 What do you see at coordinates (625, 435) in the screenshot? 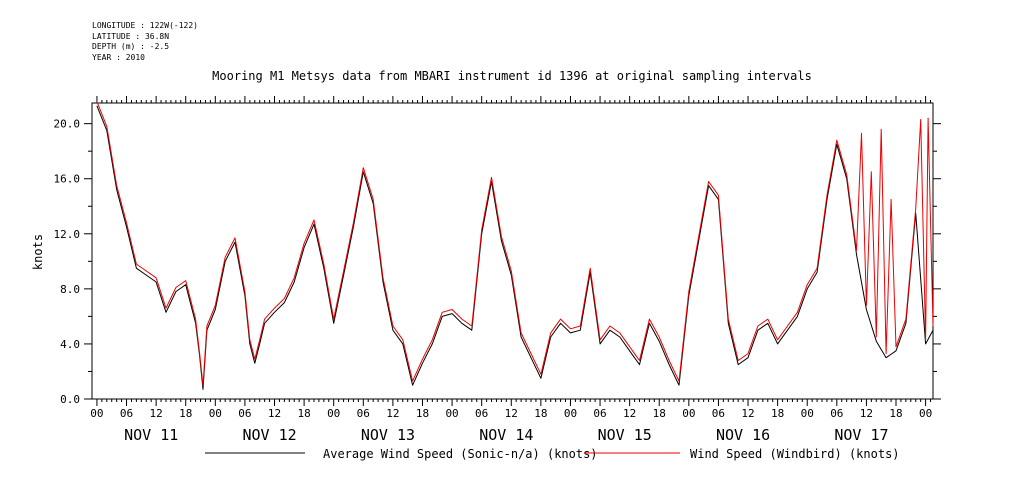
I see `day-label: NOV 15` at bounding box center [625, 435].